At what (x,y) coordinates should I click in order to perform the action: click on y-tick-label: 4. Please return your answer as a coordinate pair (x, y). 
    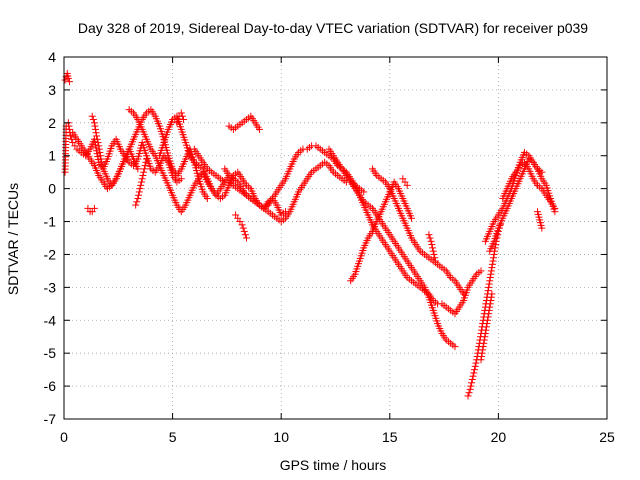
    Looking at the image, I should click on (52, 57).